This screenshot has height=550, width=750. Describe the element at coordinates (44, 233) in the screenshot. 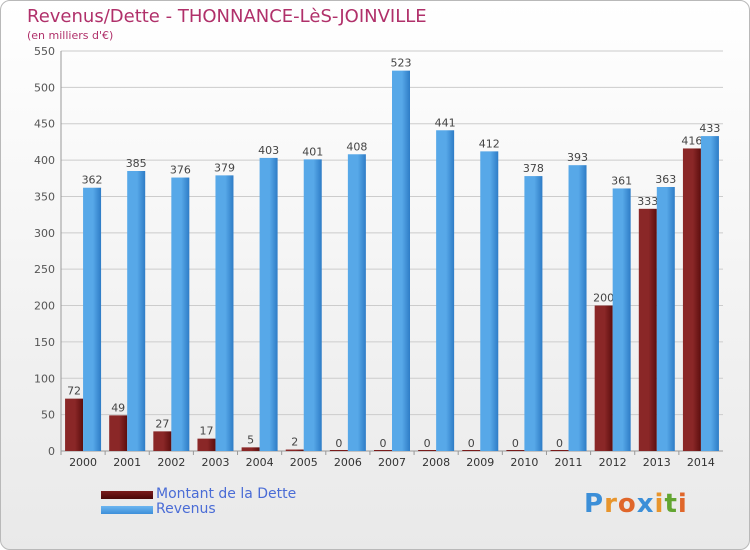

I see `y-tick-label: 300` at that location.